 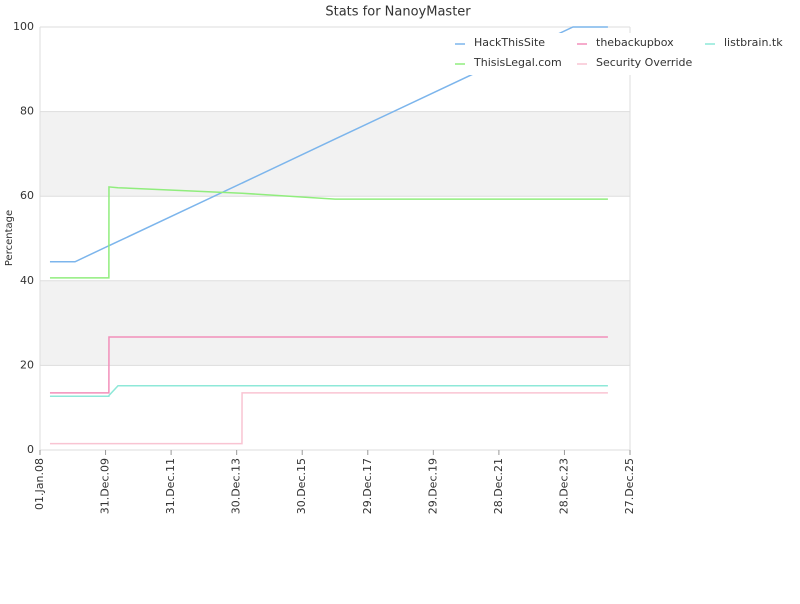 What do you see at coordinates (432, 486) in the screenshot?
I see `x-tick-label: 29.Dec.19` at bounding box center [432, 486].